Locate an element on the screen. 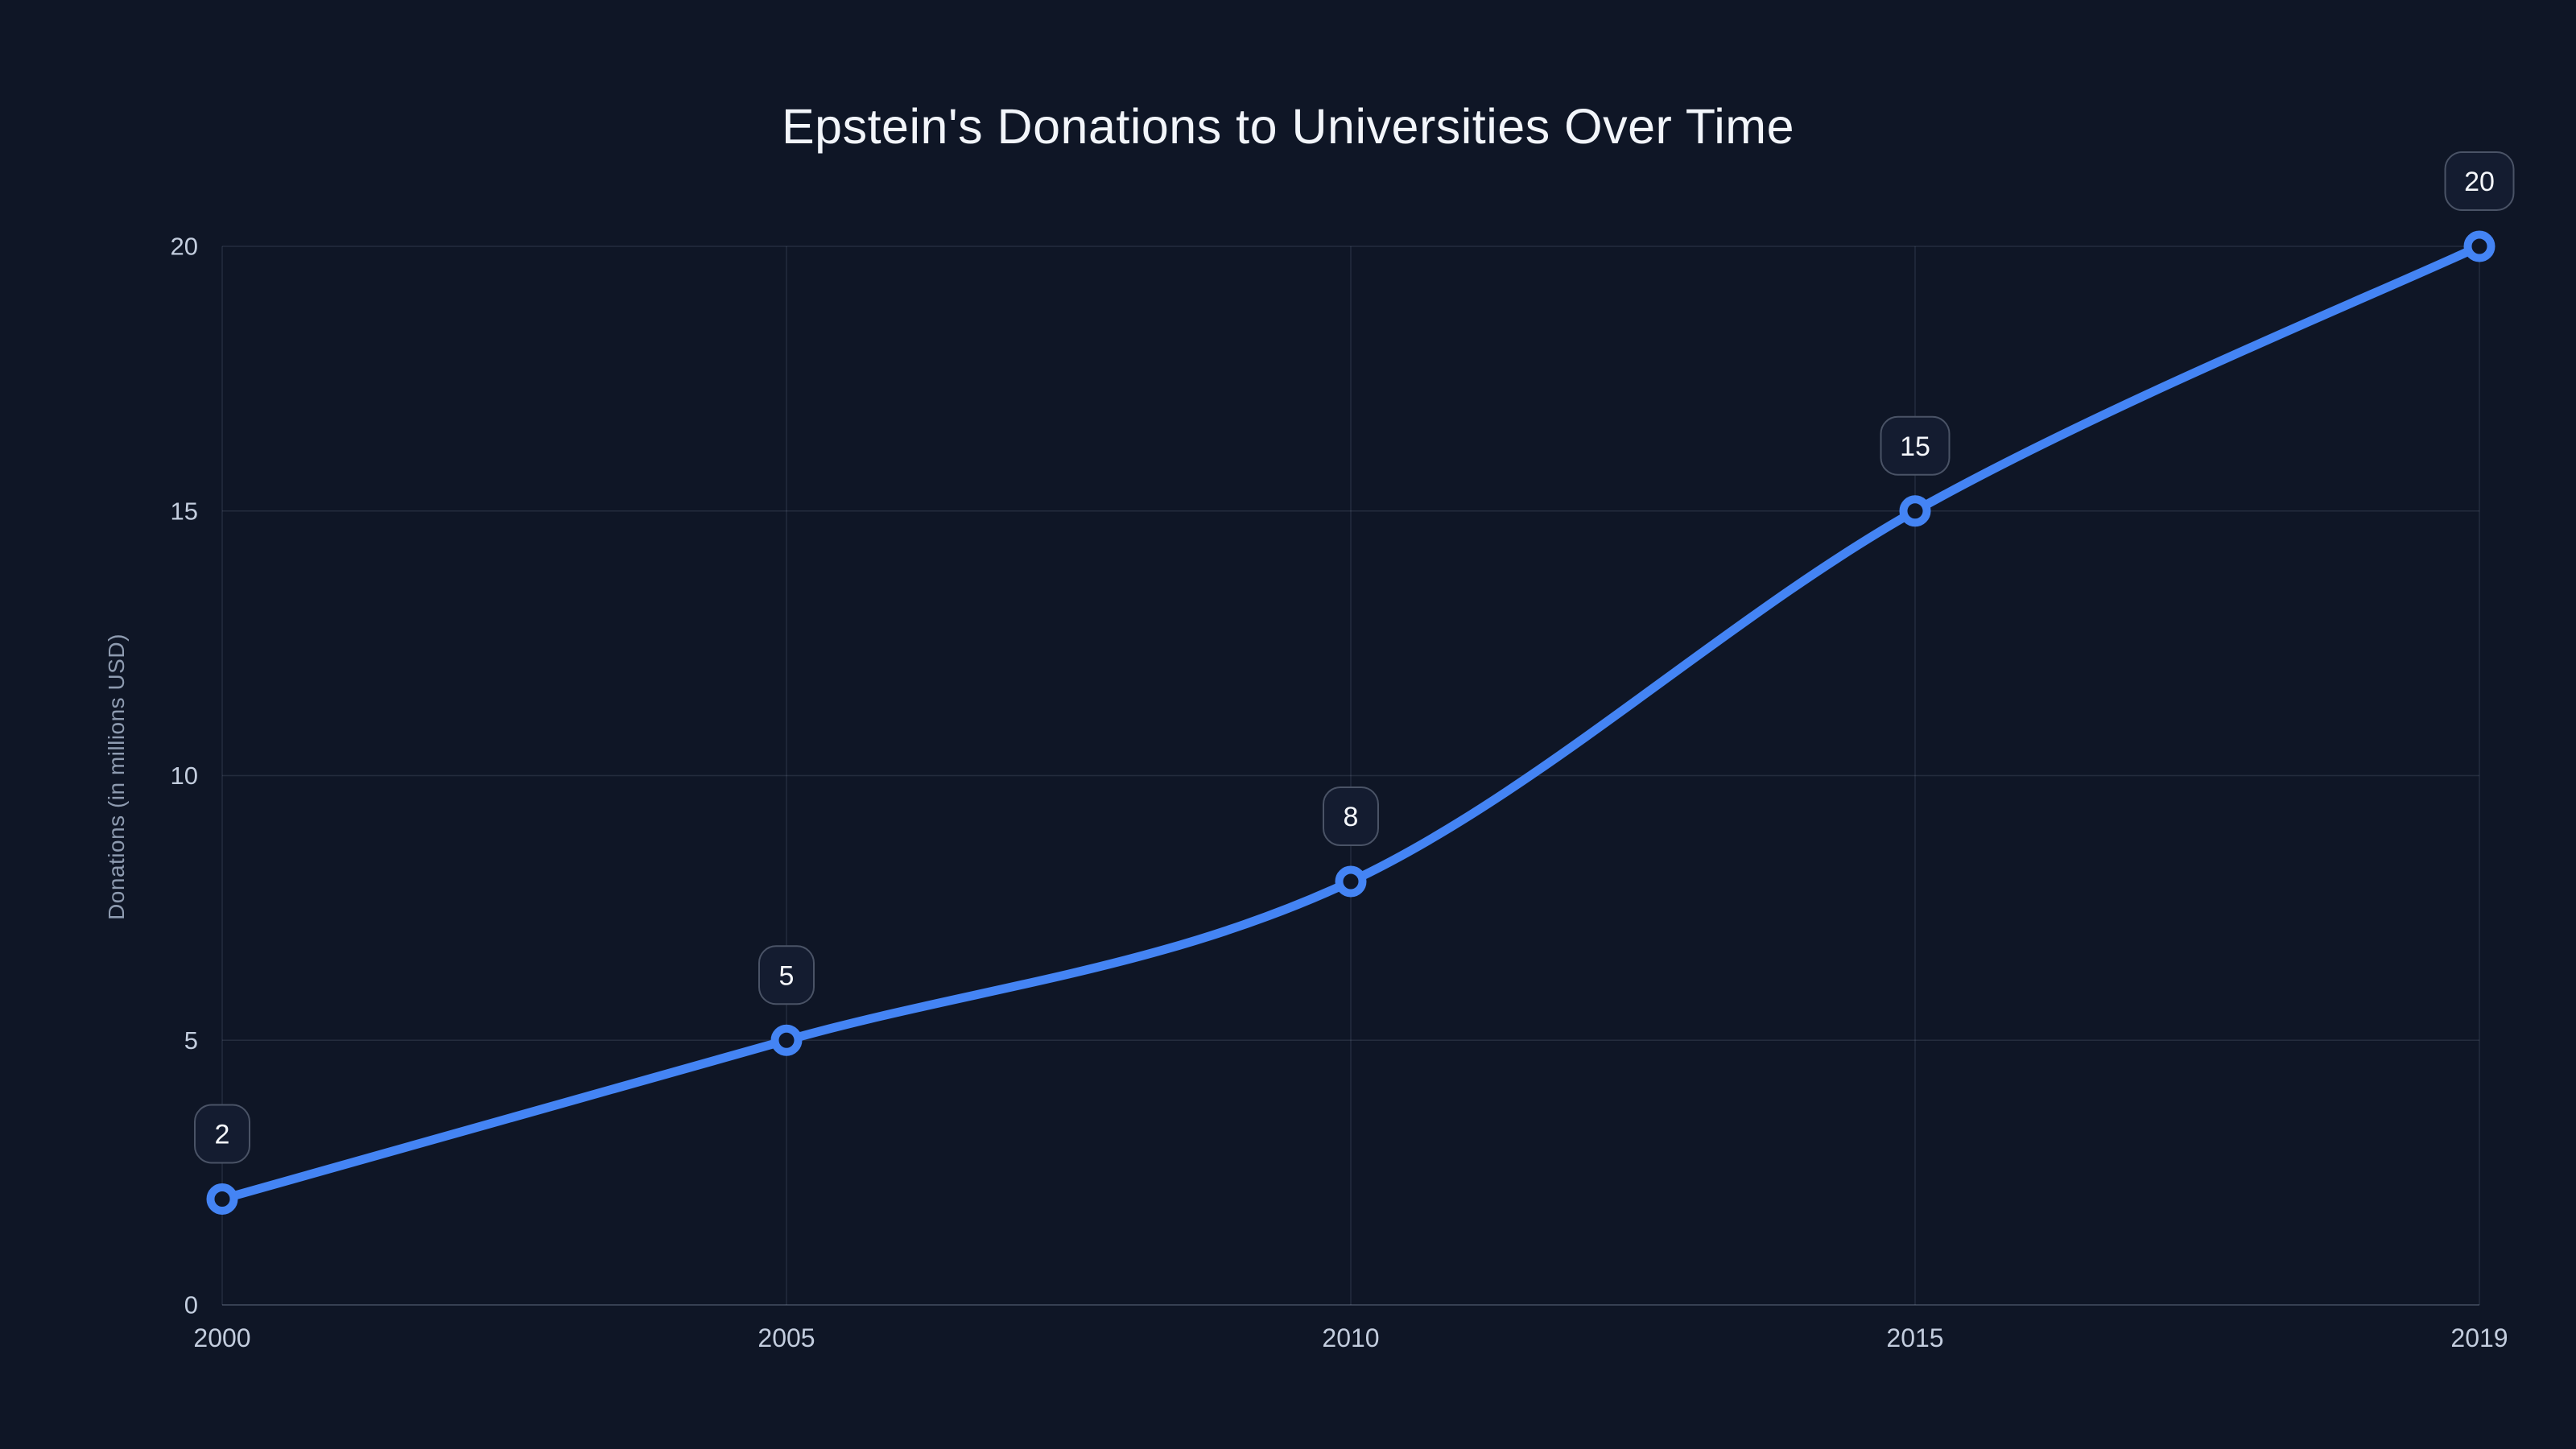 The height and width of the screenshot is (1449, 2576). data-label-value: 20 is located at coordinates (2479, 182).